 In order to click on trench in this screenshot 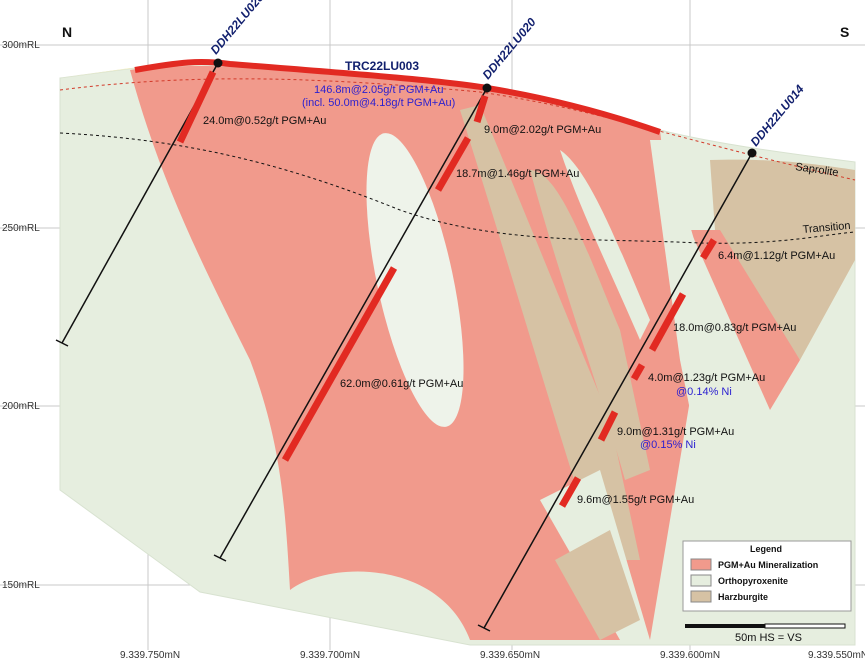, I will do `click(397, 97)`.